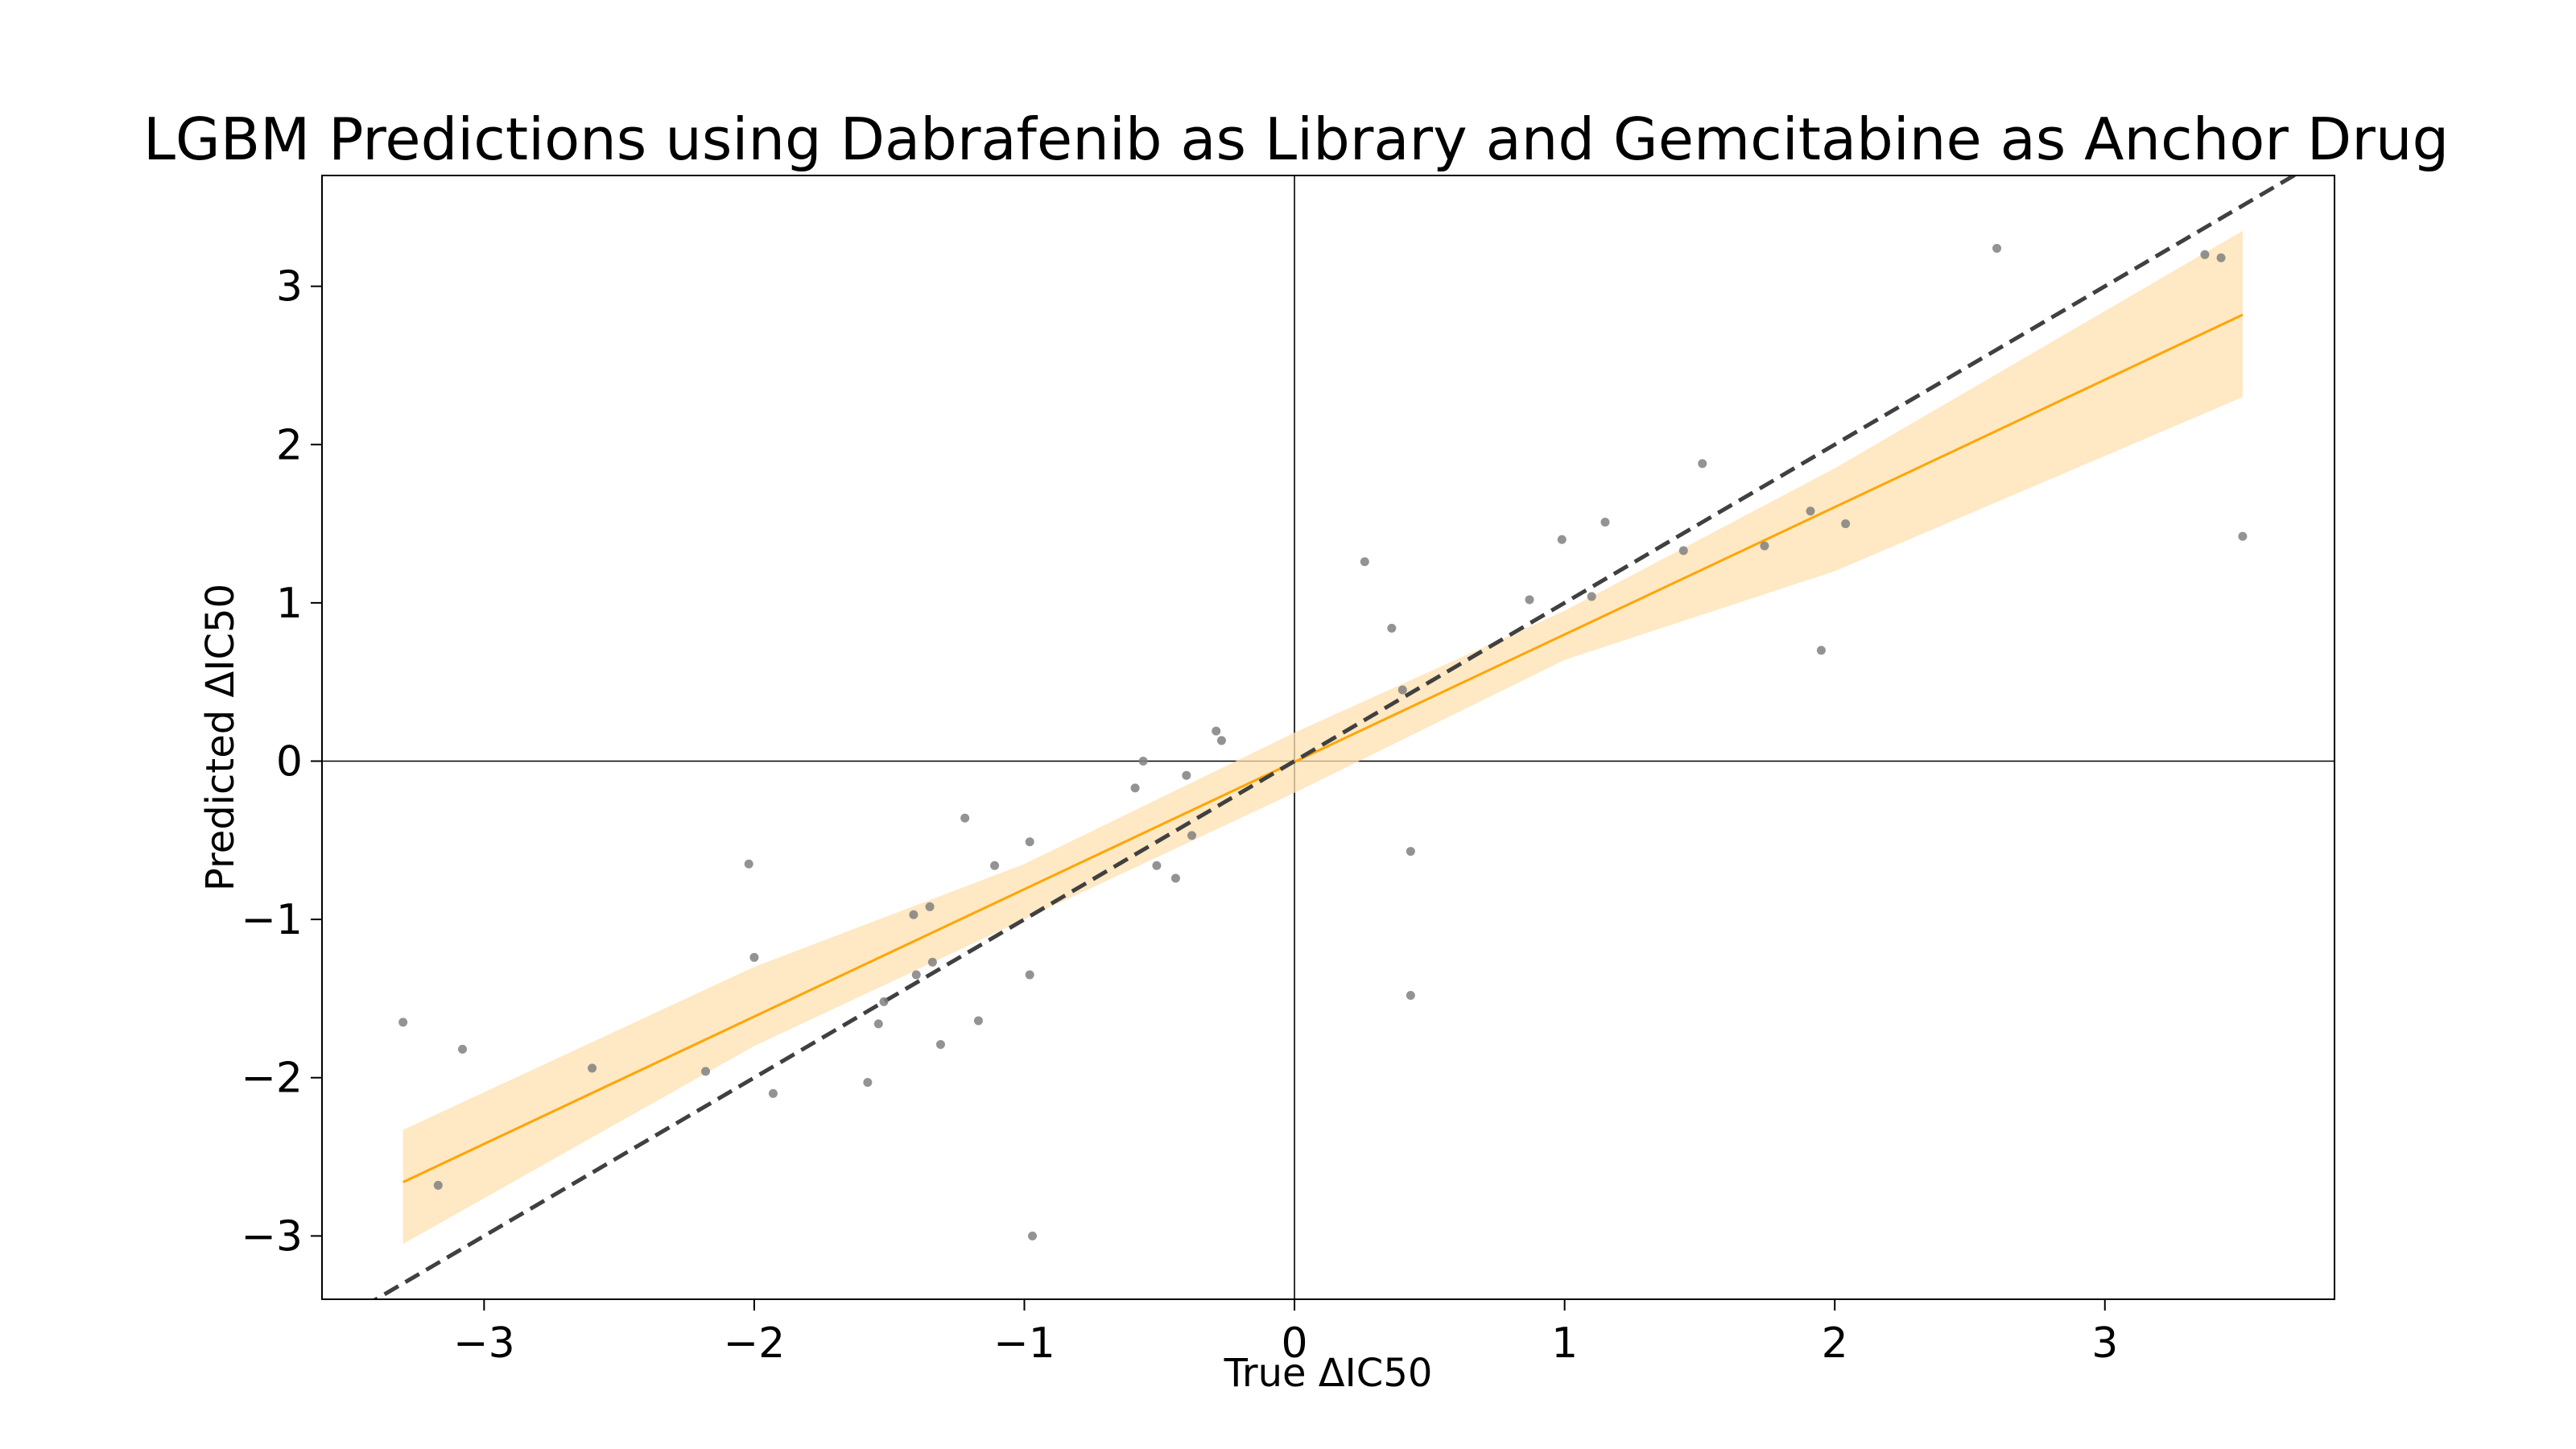 The height and width of the screenshot is (1449, 2576). Describe the element at coordinates (1328, 1373) in the screenshot. I see `x-axis-label: True ΔIC50` at that location.